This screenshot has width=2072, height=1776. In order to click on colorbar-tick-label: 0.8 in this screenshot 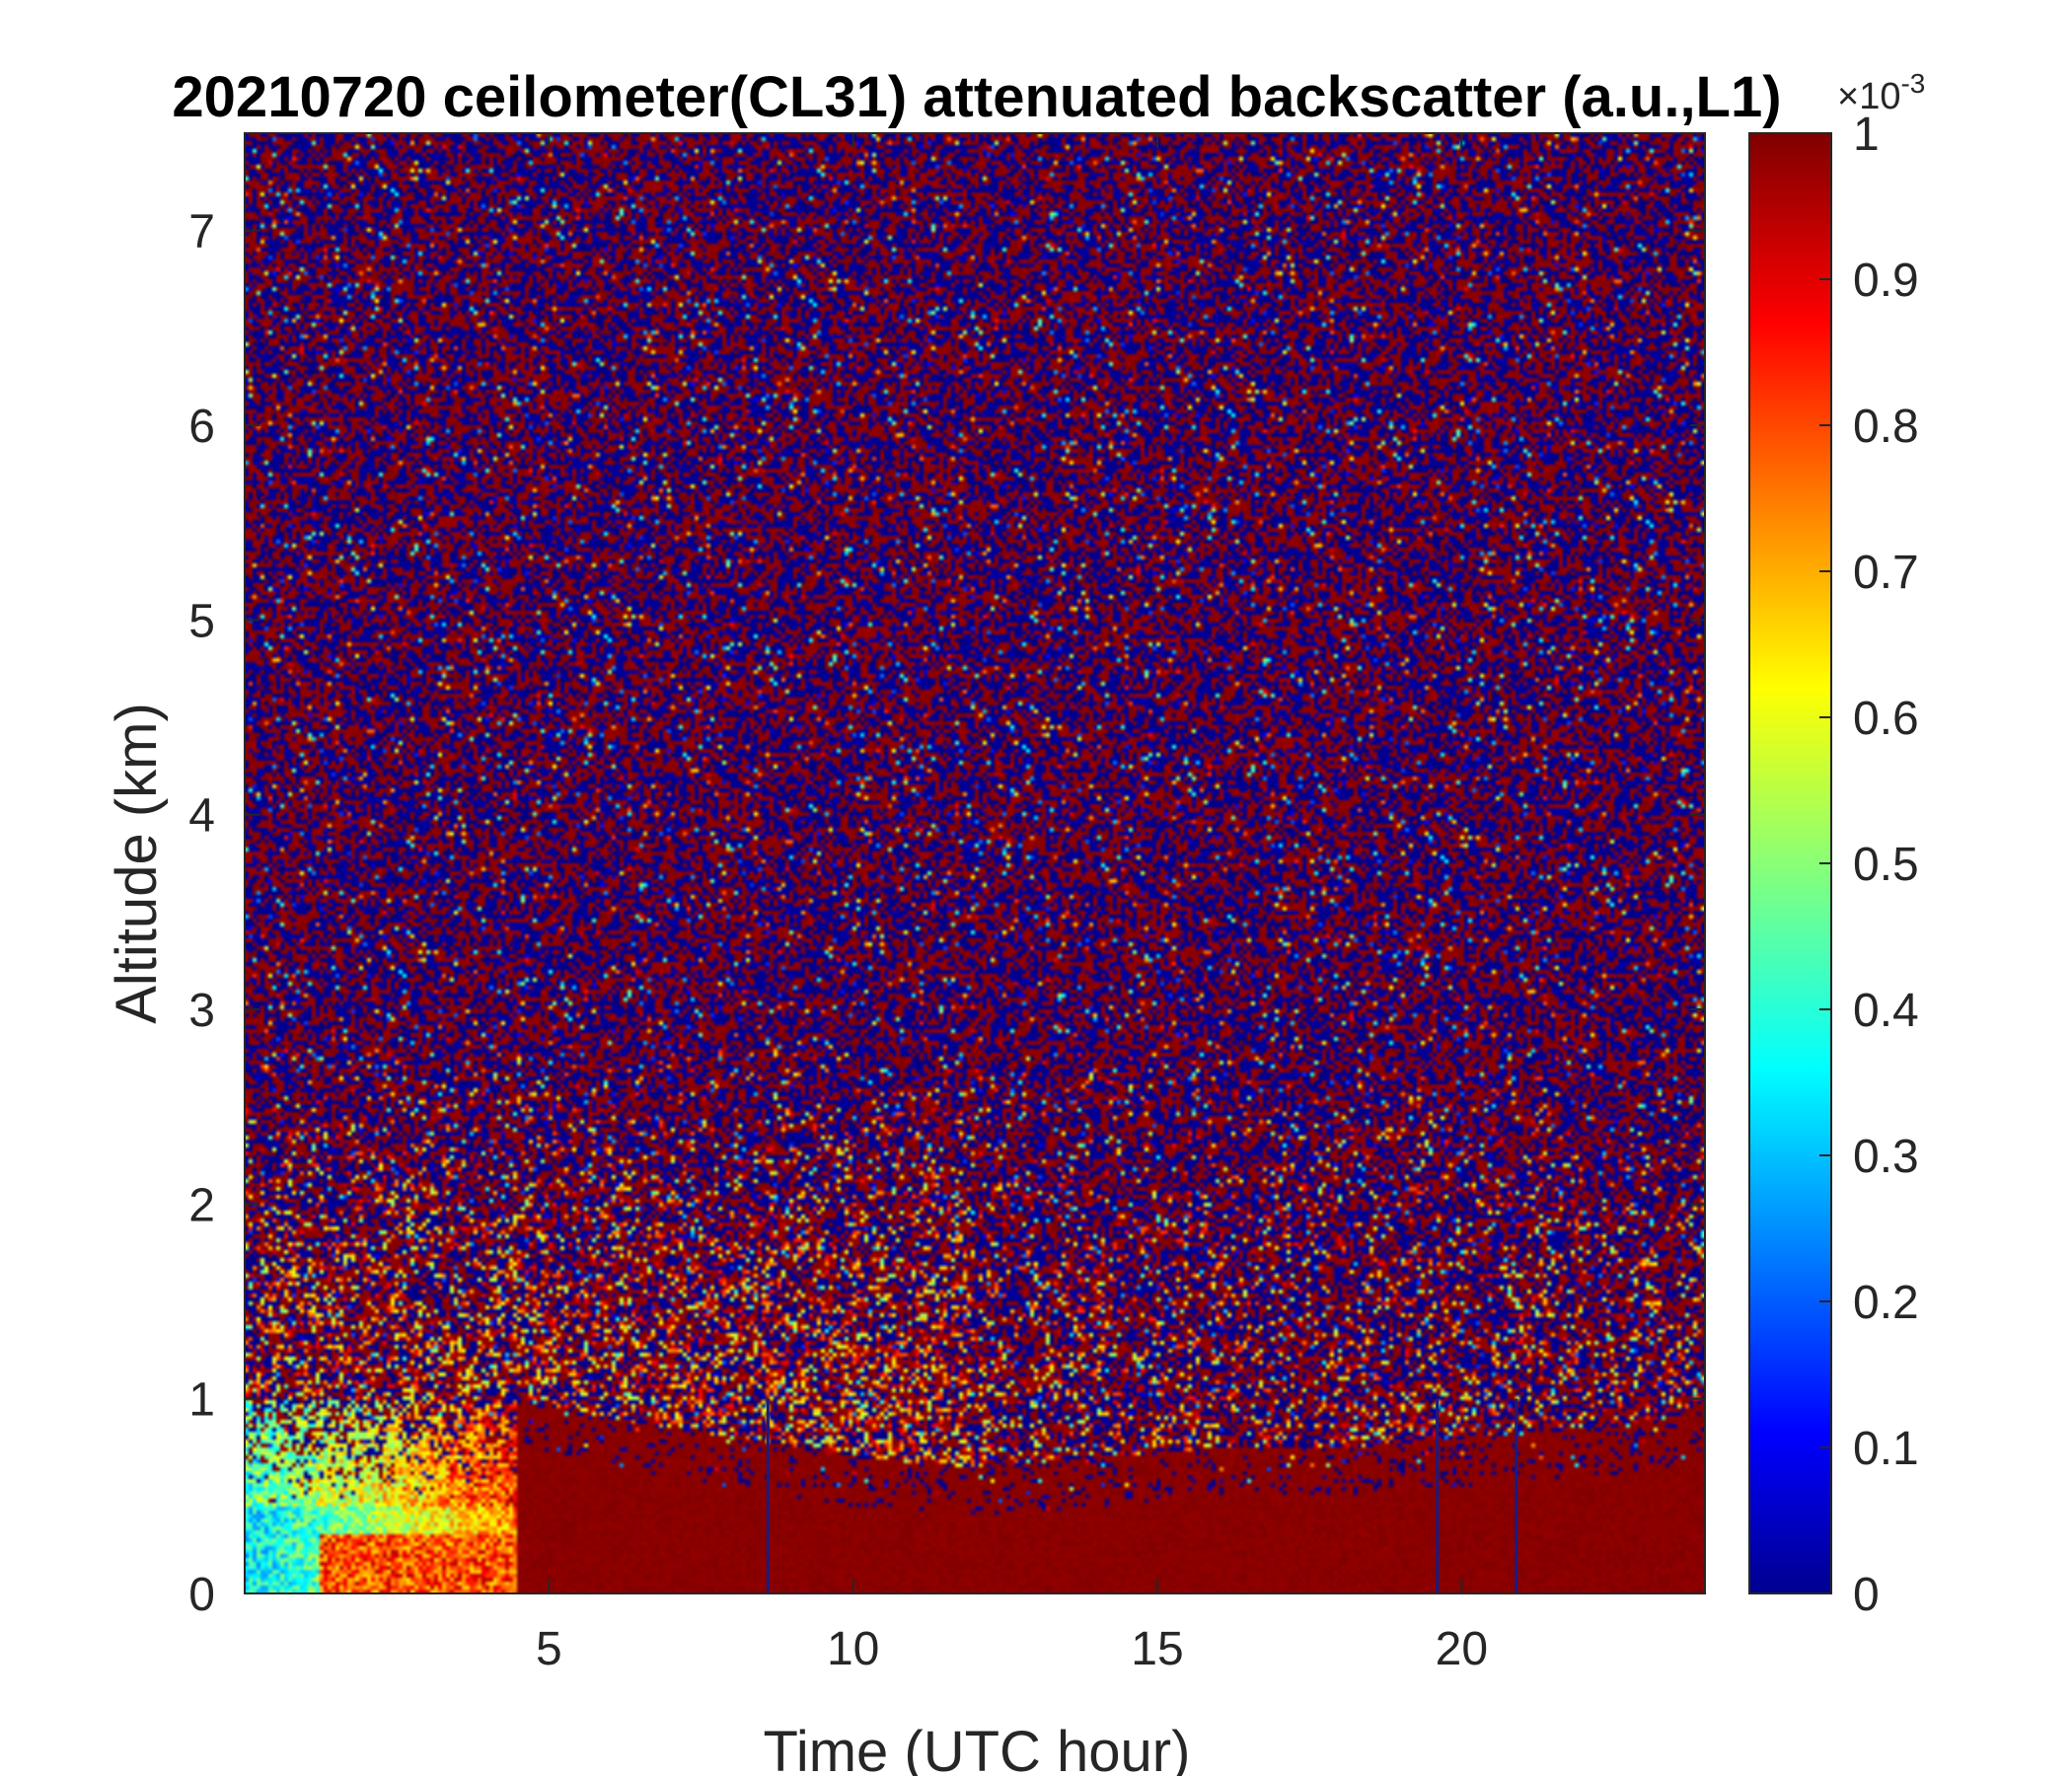, I will do `click(1886, 427)`.